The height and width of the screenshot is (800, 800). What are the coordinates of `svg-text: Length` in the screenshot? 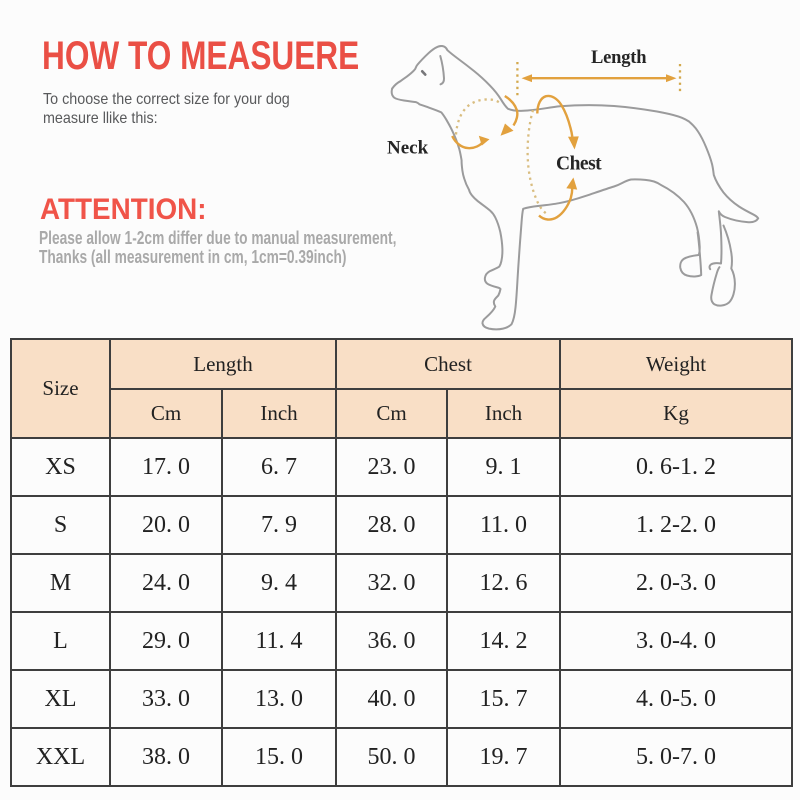 It's located at (619, 58).